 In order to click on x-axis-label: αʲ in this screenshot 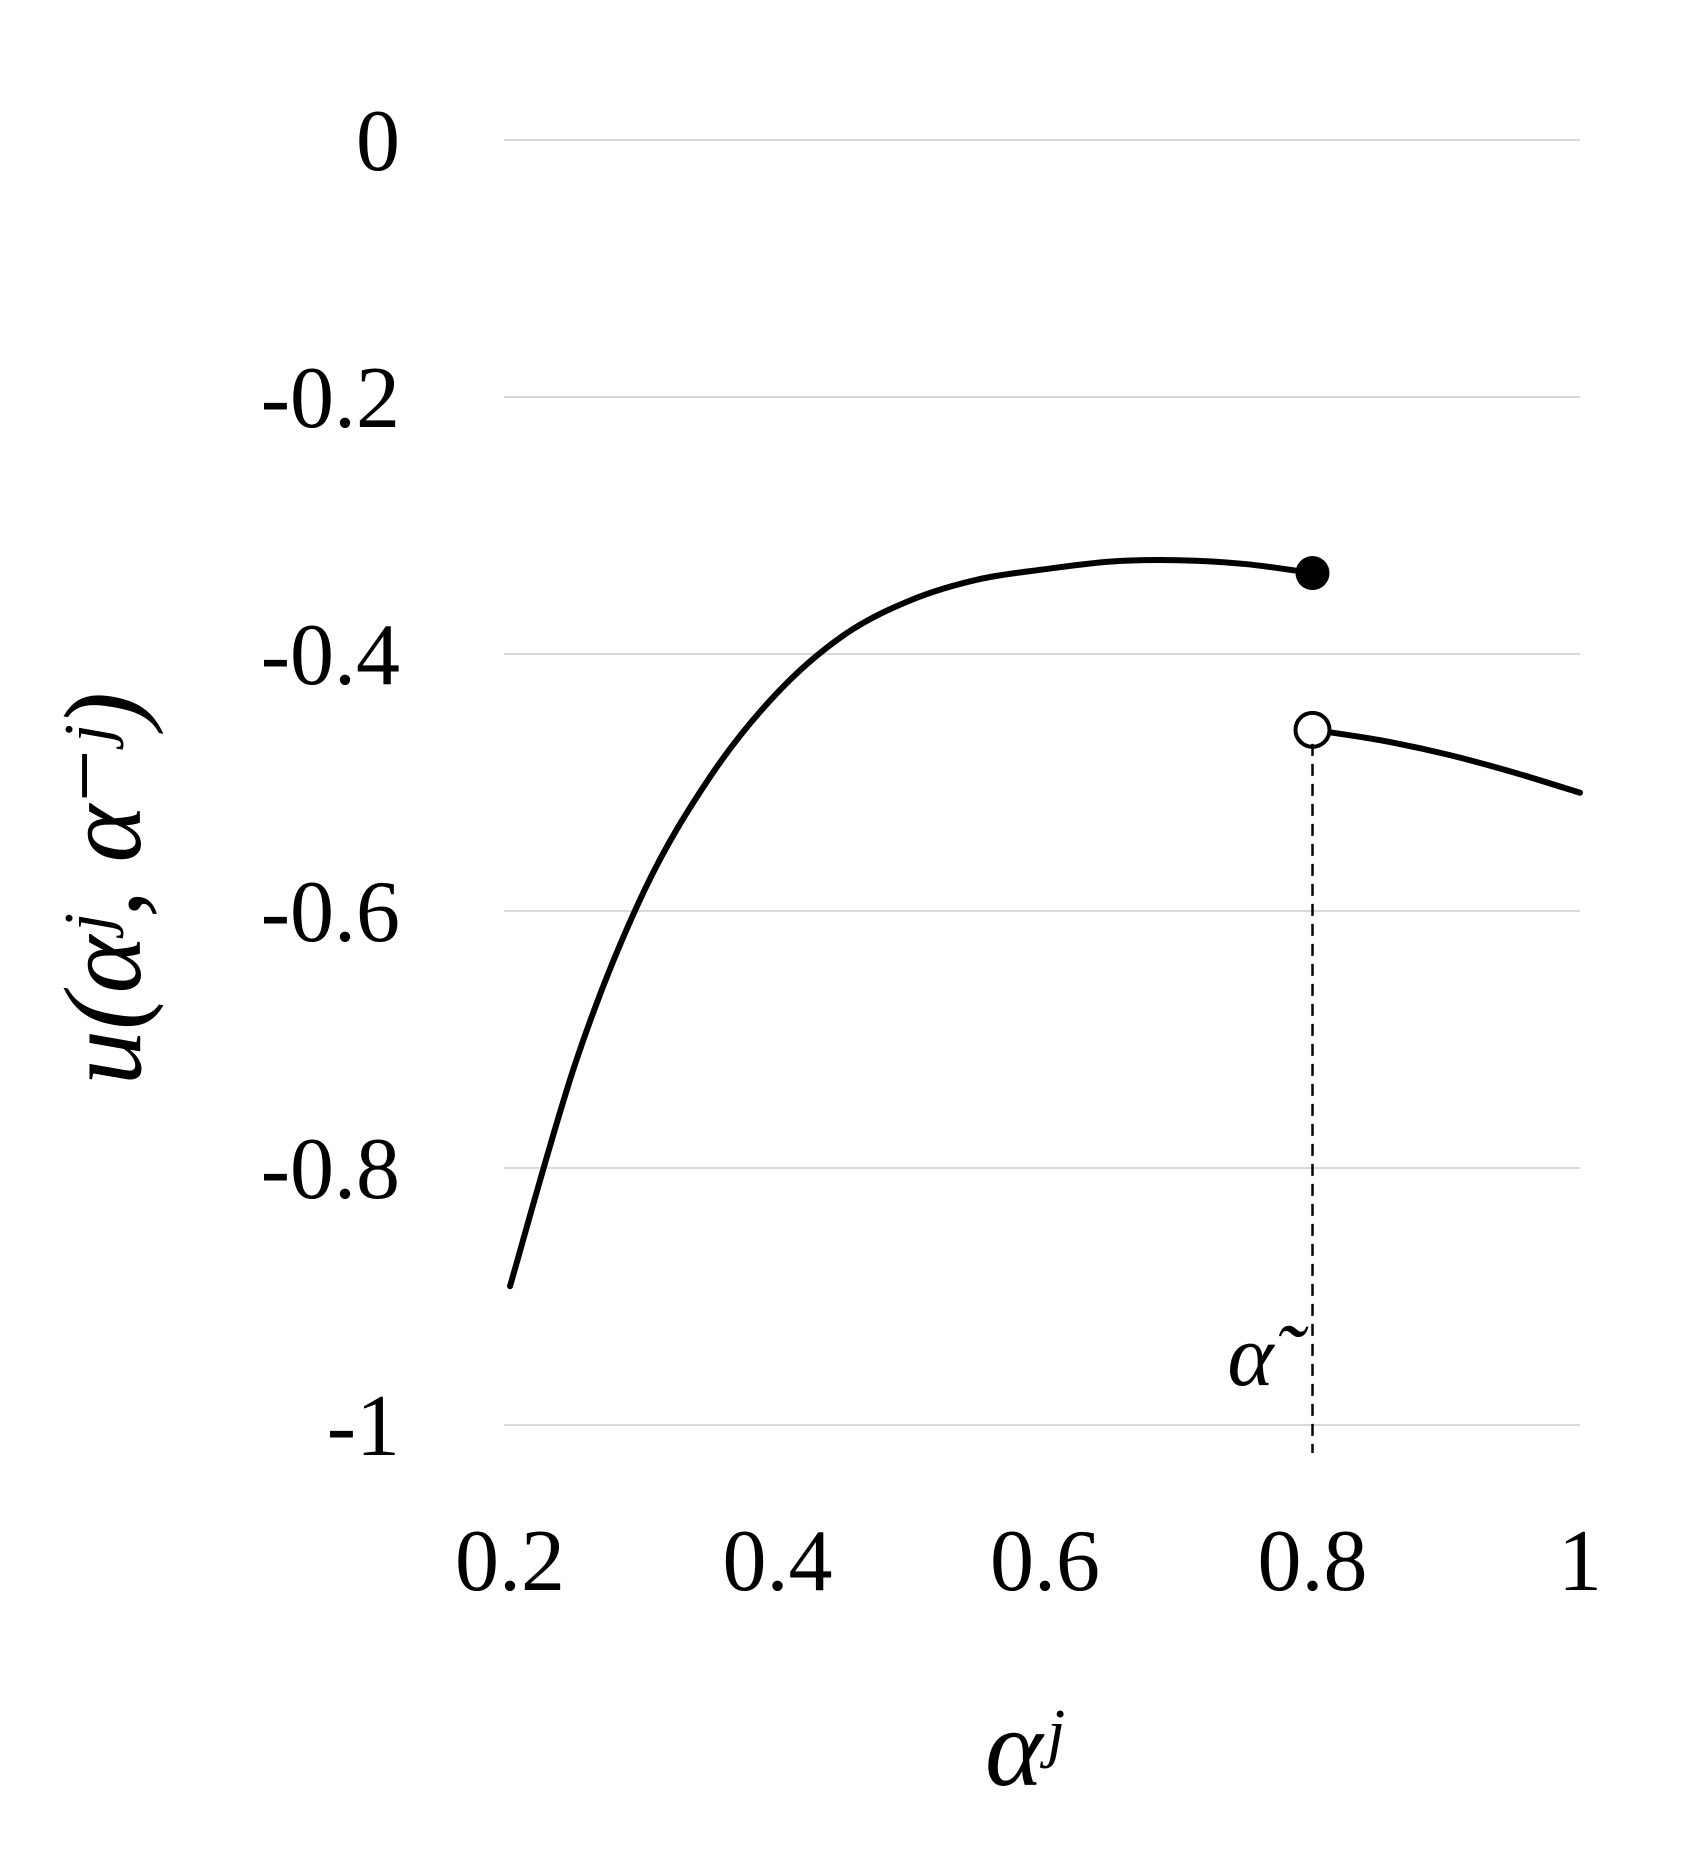, I will do `click(1024, 1748)`.